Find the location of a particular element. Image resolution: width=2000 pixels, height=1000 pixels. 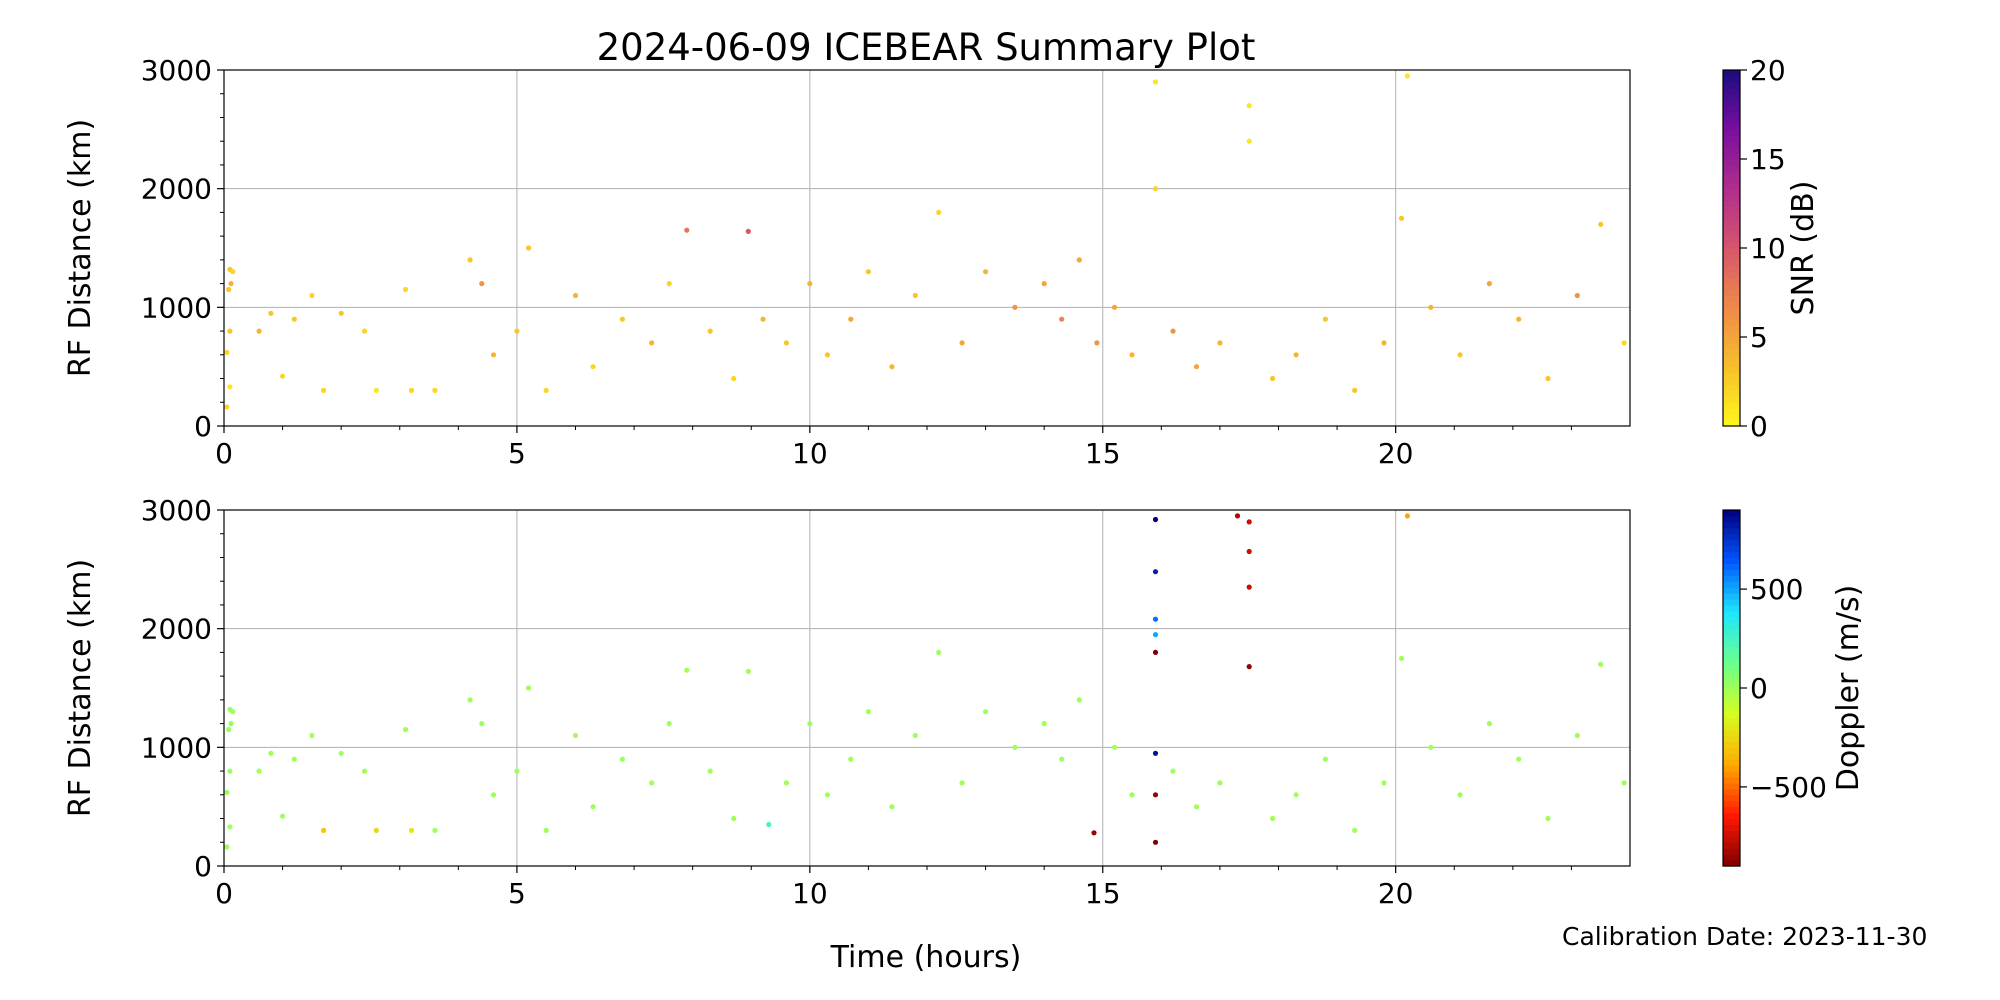

x-tick-label: 20 is located at coordinates (1396, 893).